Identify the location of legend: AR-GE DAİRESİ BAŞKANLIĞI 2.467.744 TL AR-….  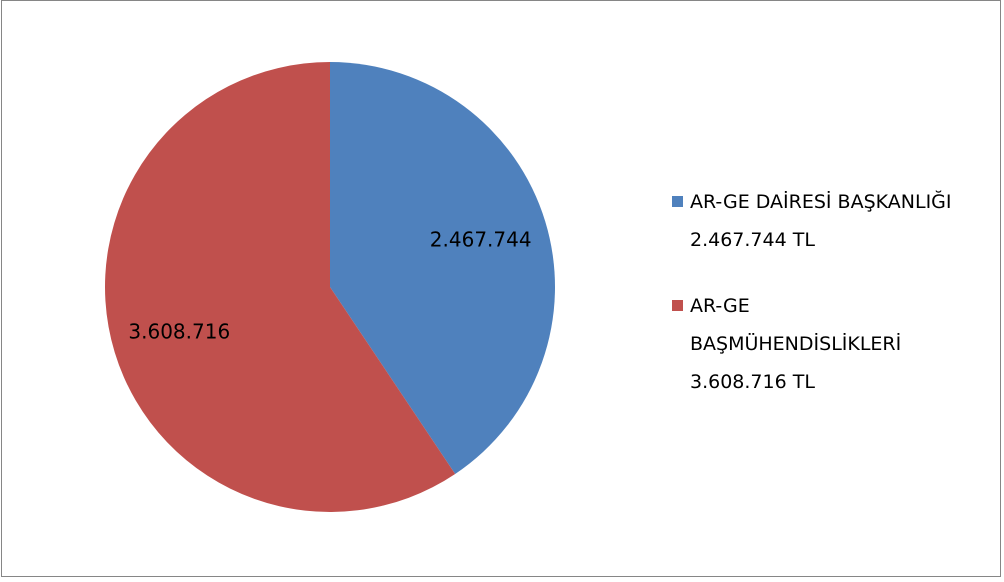
(812, 306).